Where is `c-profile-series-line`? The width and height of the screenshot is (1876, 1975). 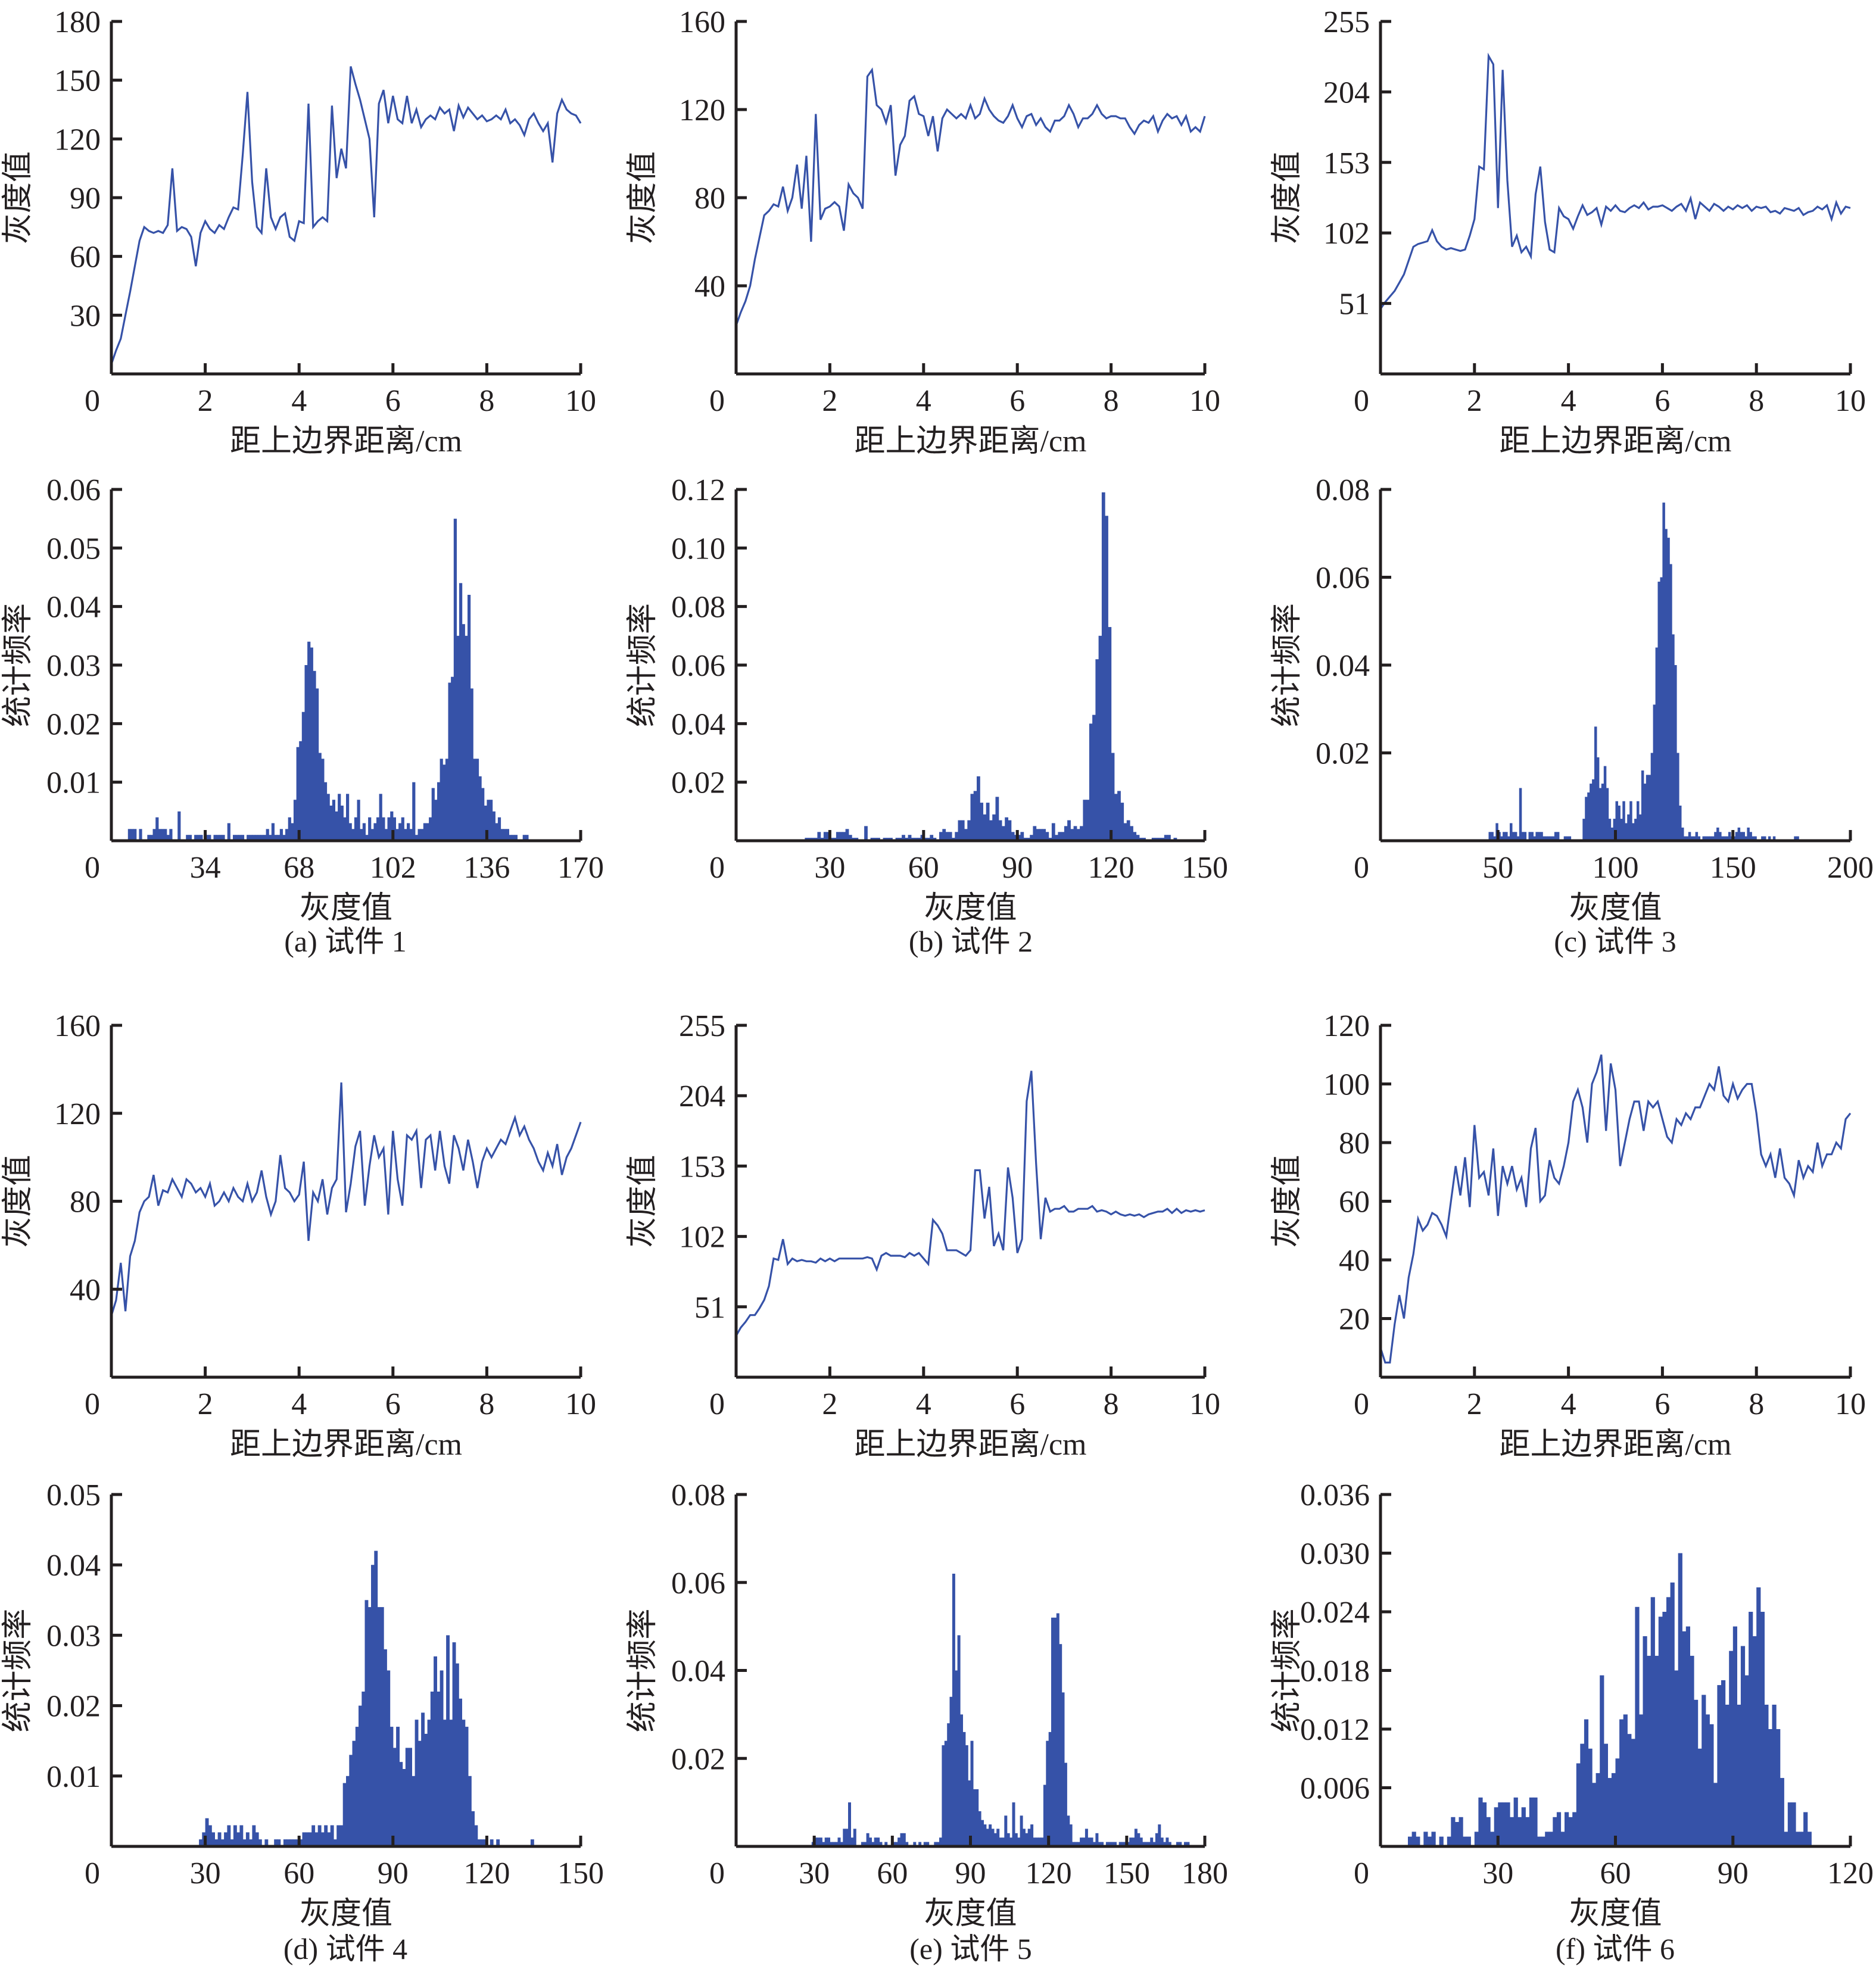 c-profile-series-line is located at coordinates (1615, 181).